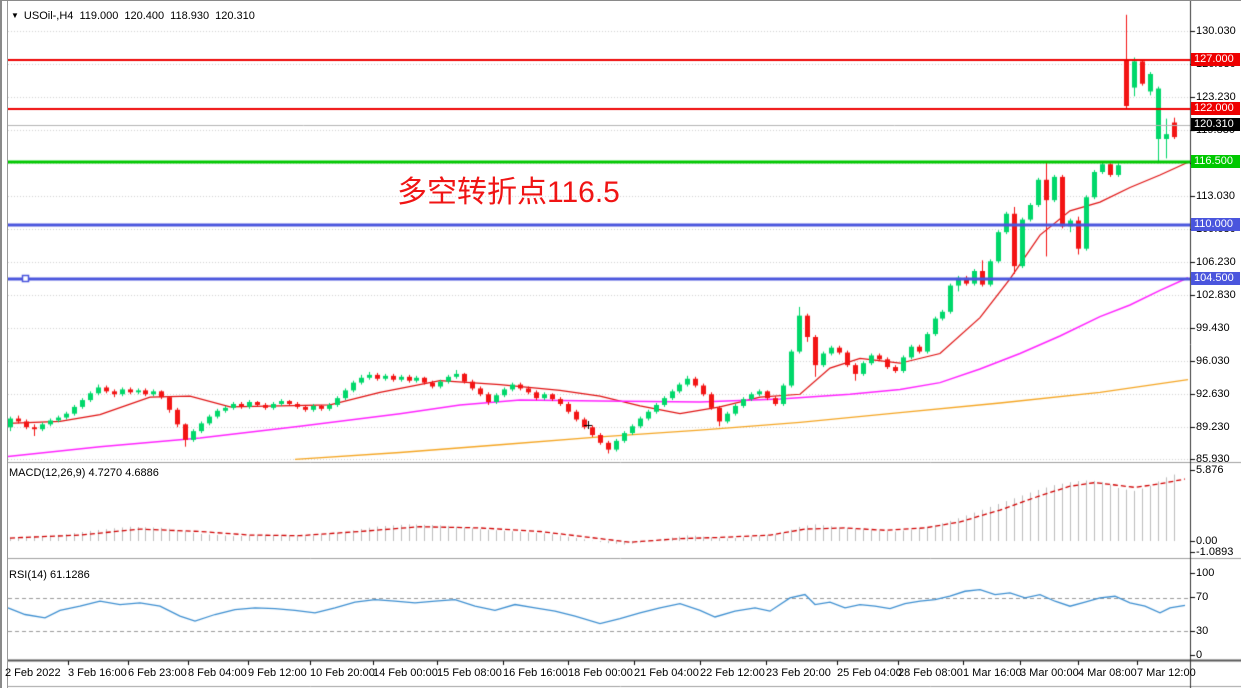  Describe the element at coordinates (798, 673) in the screenshot. I see `time-axis-label: 23 Feb 20:00` at that location.